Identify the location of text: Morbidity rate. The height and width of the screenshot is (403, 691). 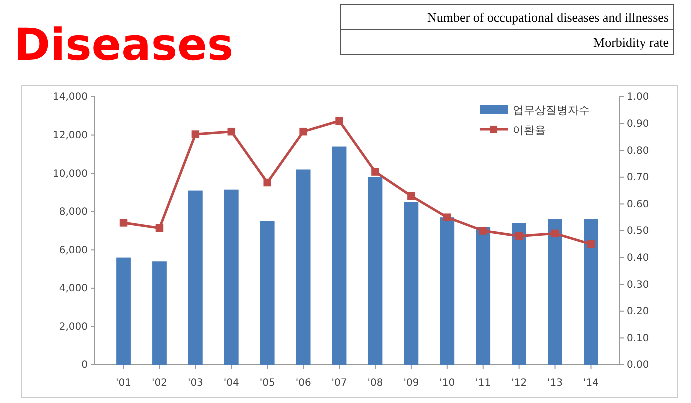
(632, 42).